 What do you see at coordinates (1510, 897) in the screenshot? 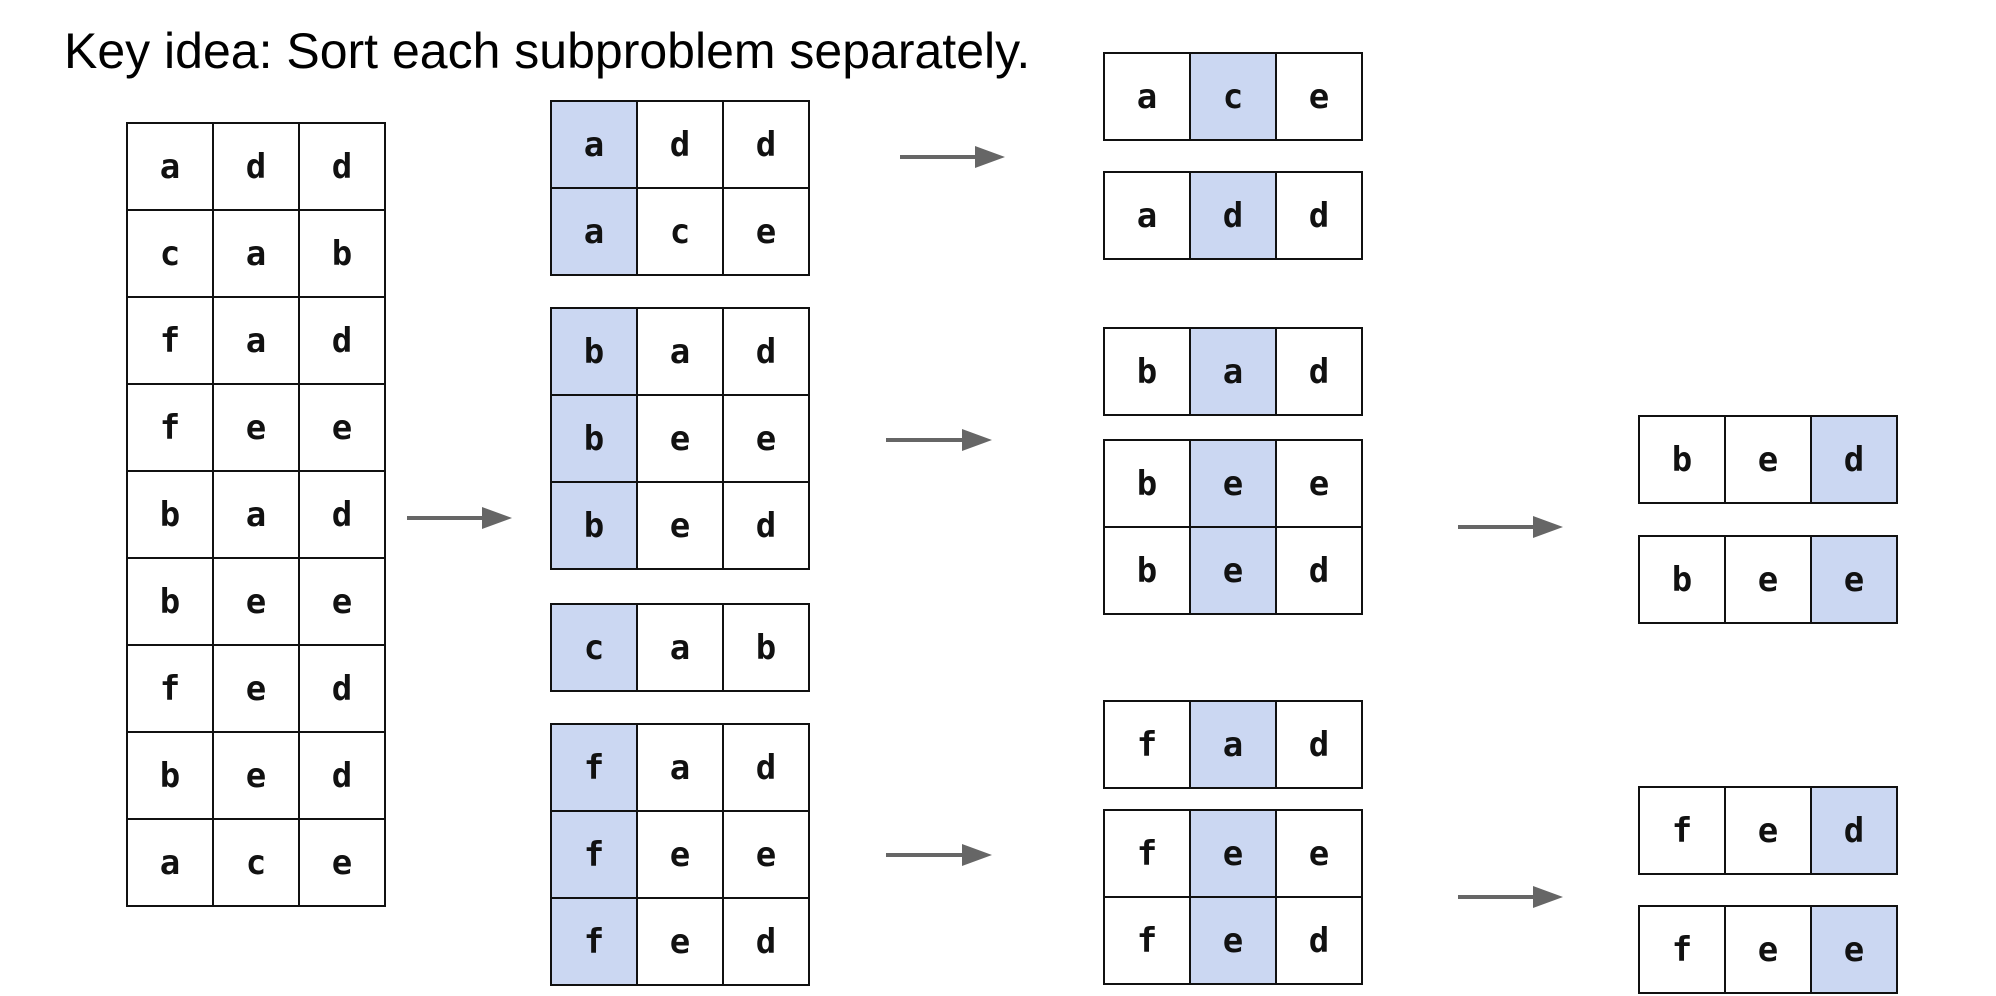
I see `arrow-group-fe-to-stage3` at bounding box center [1510, 897].